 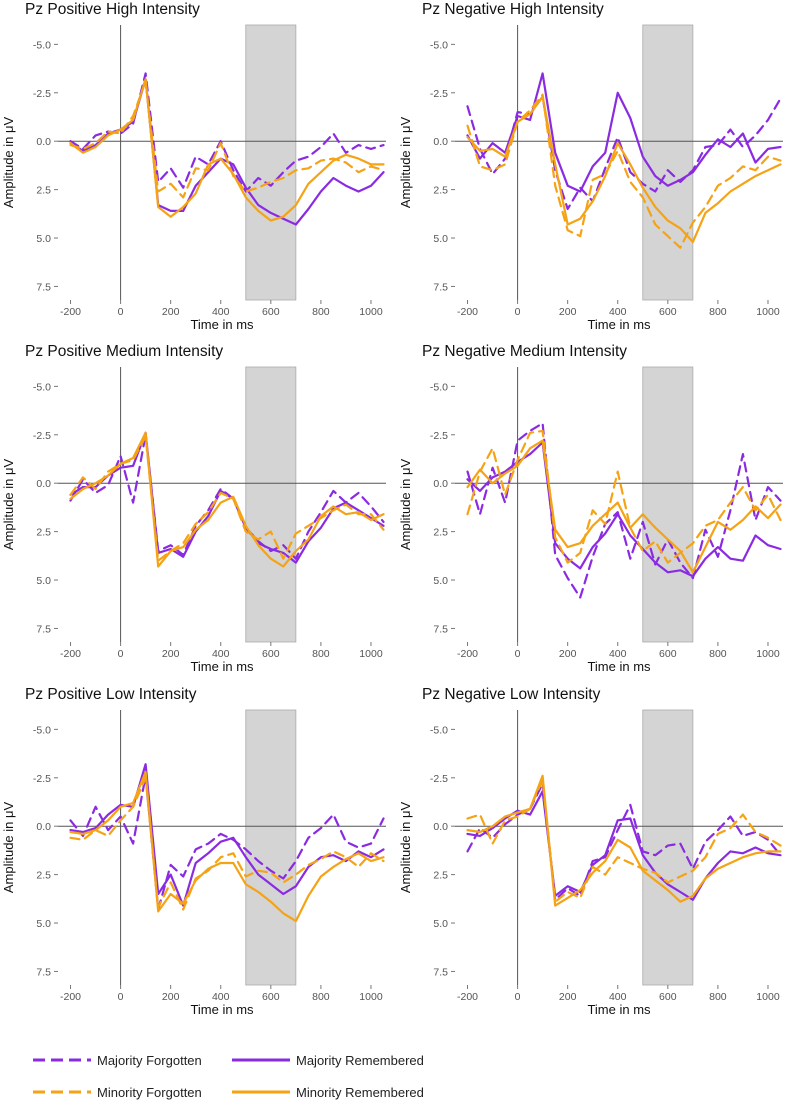 What do you see at coordinates (111, 694) in the screenshot?
I see `chart-title: Pz Positive Low Intensity` at bounding box center [111, 694].